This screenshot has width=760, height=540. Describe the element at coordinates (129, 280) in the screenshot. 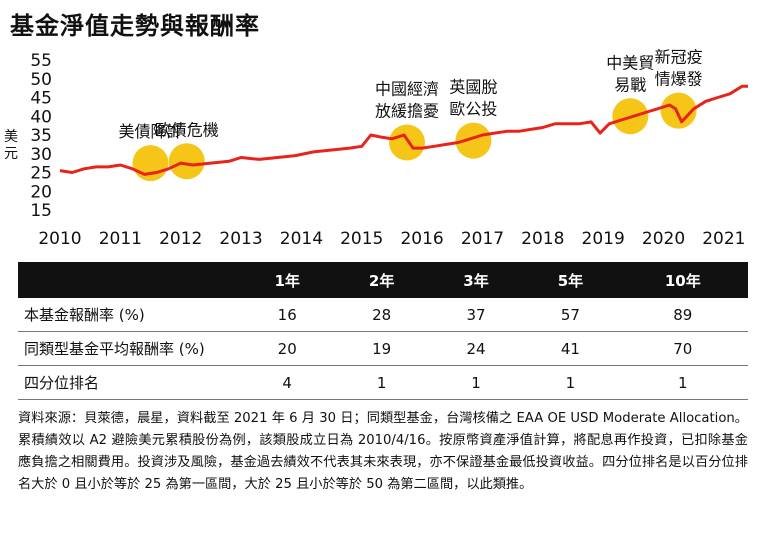

I see `header-blank` at that location.